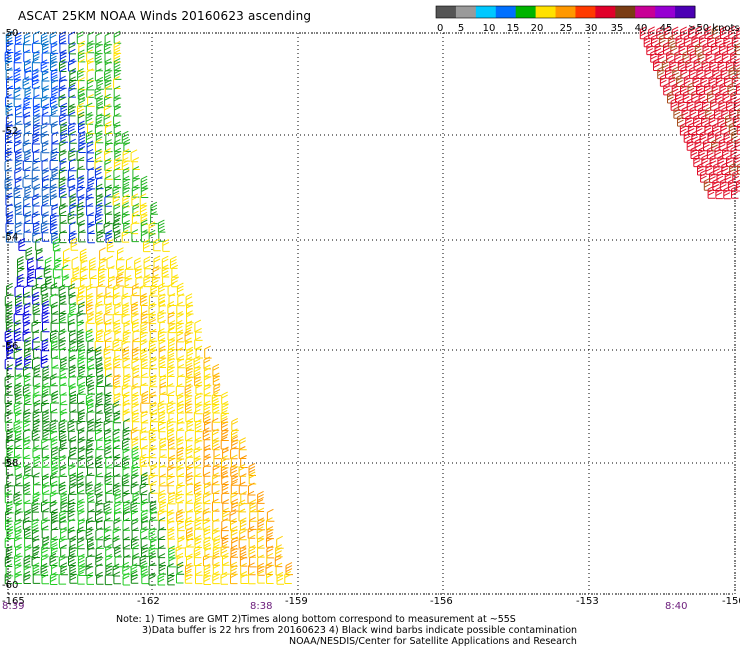 This screenshot has height=650, width=740. I want to click on longitude-label: -153, so click(587, 601).